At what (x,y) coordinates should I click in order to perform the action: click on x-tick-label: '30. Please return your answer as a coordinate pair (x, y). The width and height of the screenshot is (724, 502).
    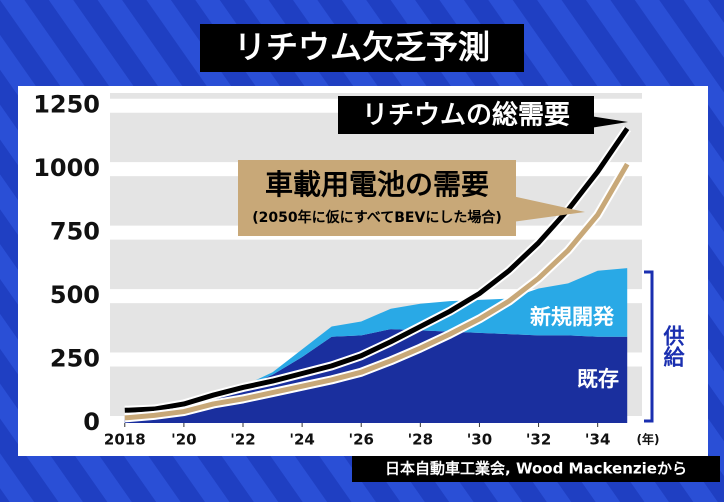
    Looking at the image, I should click on (479, 440).